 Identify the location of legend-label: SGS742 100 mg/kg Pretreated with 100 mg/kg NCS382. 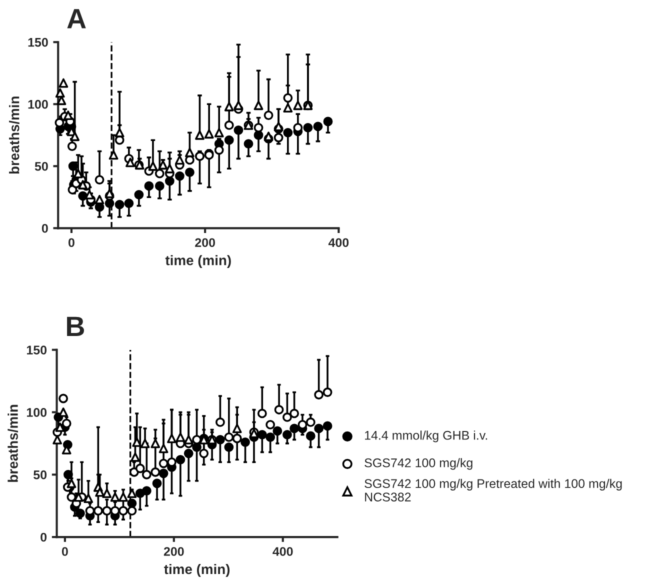
(493, 490).